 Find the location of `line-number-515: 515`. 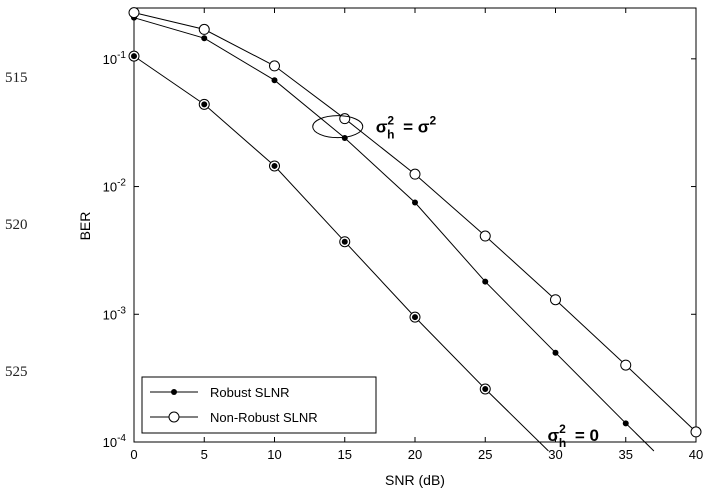

line-number-515: 515 is located at coordinates (16, 78).